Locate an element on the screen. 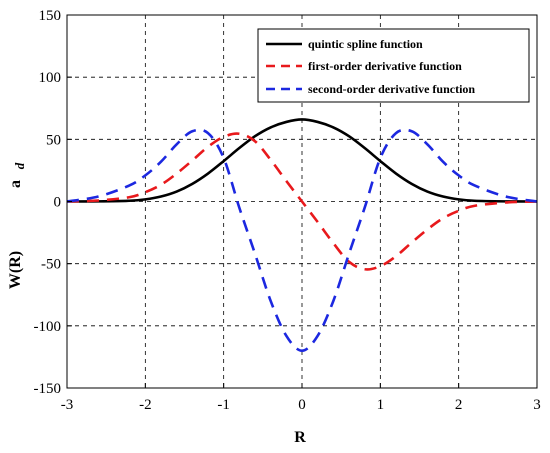 The height and width of the screenshot is (453, 550). x-tick-label: -3 is located at coordinates (67, 405).